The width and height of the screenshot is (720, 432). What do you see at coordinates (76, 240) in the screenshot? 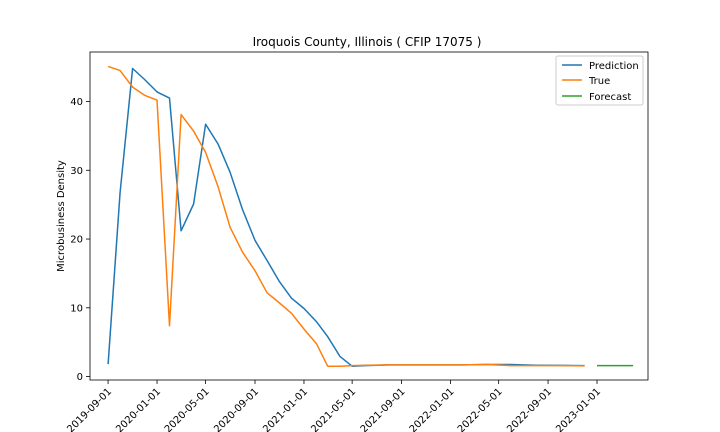
I see `y-tick-label: 20` at bounding box center [76, 240].